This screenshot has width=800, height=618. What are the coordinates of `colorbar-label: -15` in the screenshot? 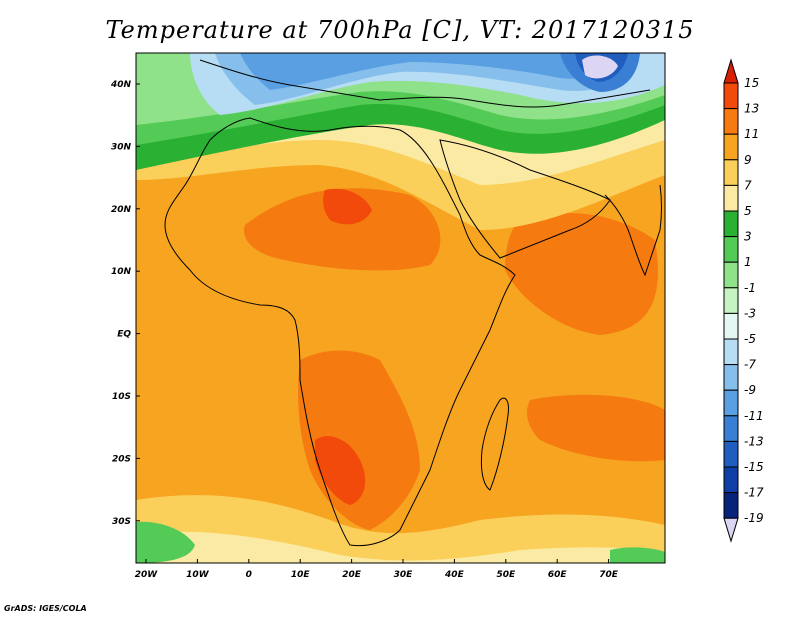 It's located at (754, 467).